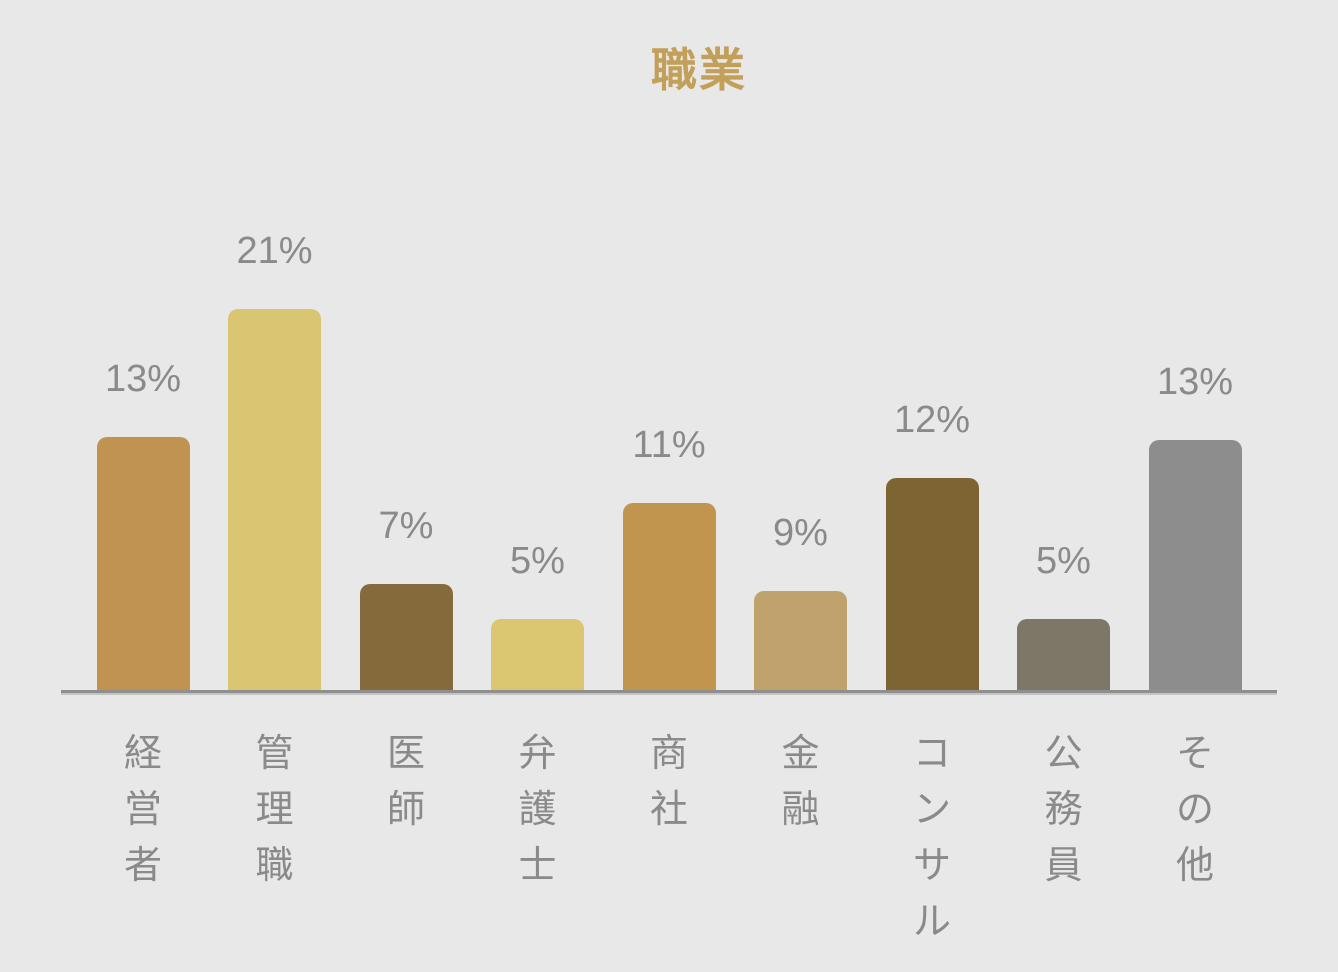 The image size is (1338, 972). What do you see at coordinates (699, 70) in the screenshot?
I see `chart-title: 職業` at bounding box center [699, 70].